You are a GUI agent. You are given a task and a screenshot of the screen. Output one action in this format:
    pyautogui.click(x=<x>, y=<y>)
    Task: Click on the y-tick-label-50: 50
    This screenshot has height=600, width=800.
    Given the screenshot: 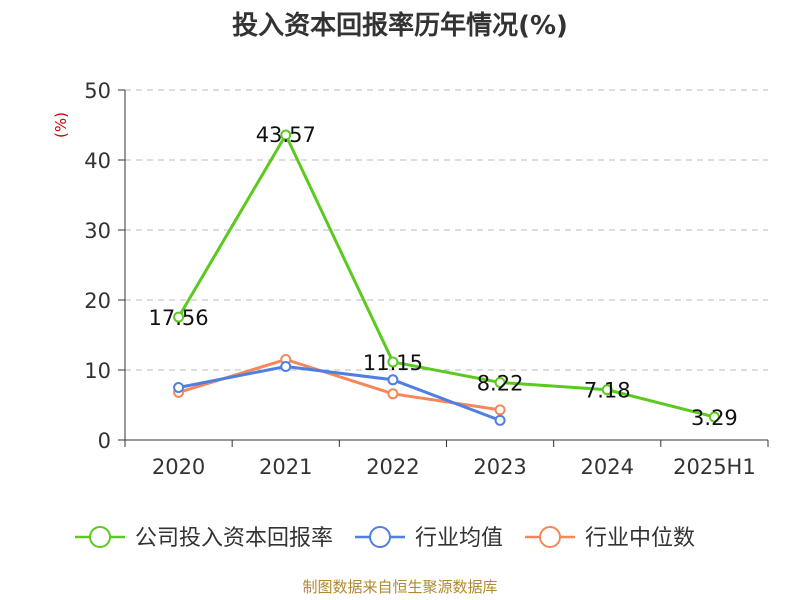 What is the action you would take?
    pyautogui.click(x=97, y=91)
    